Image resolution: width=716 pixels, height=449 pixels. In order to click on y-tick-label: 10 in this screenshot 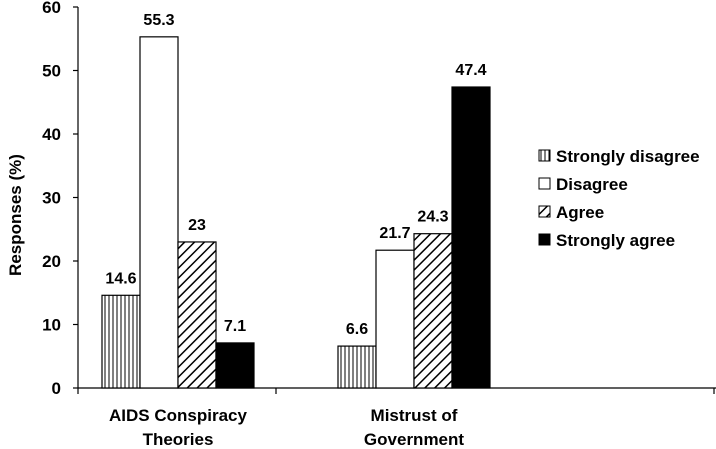, I will do `click(51, 325)`.